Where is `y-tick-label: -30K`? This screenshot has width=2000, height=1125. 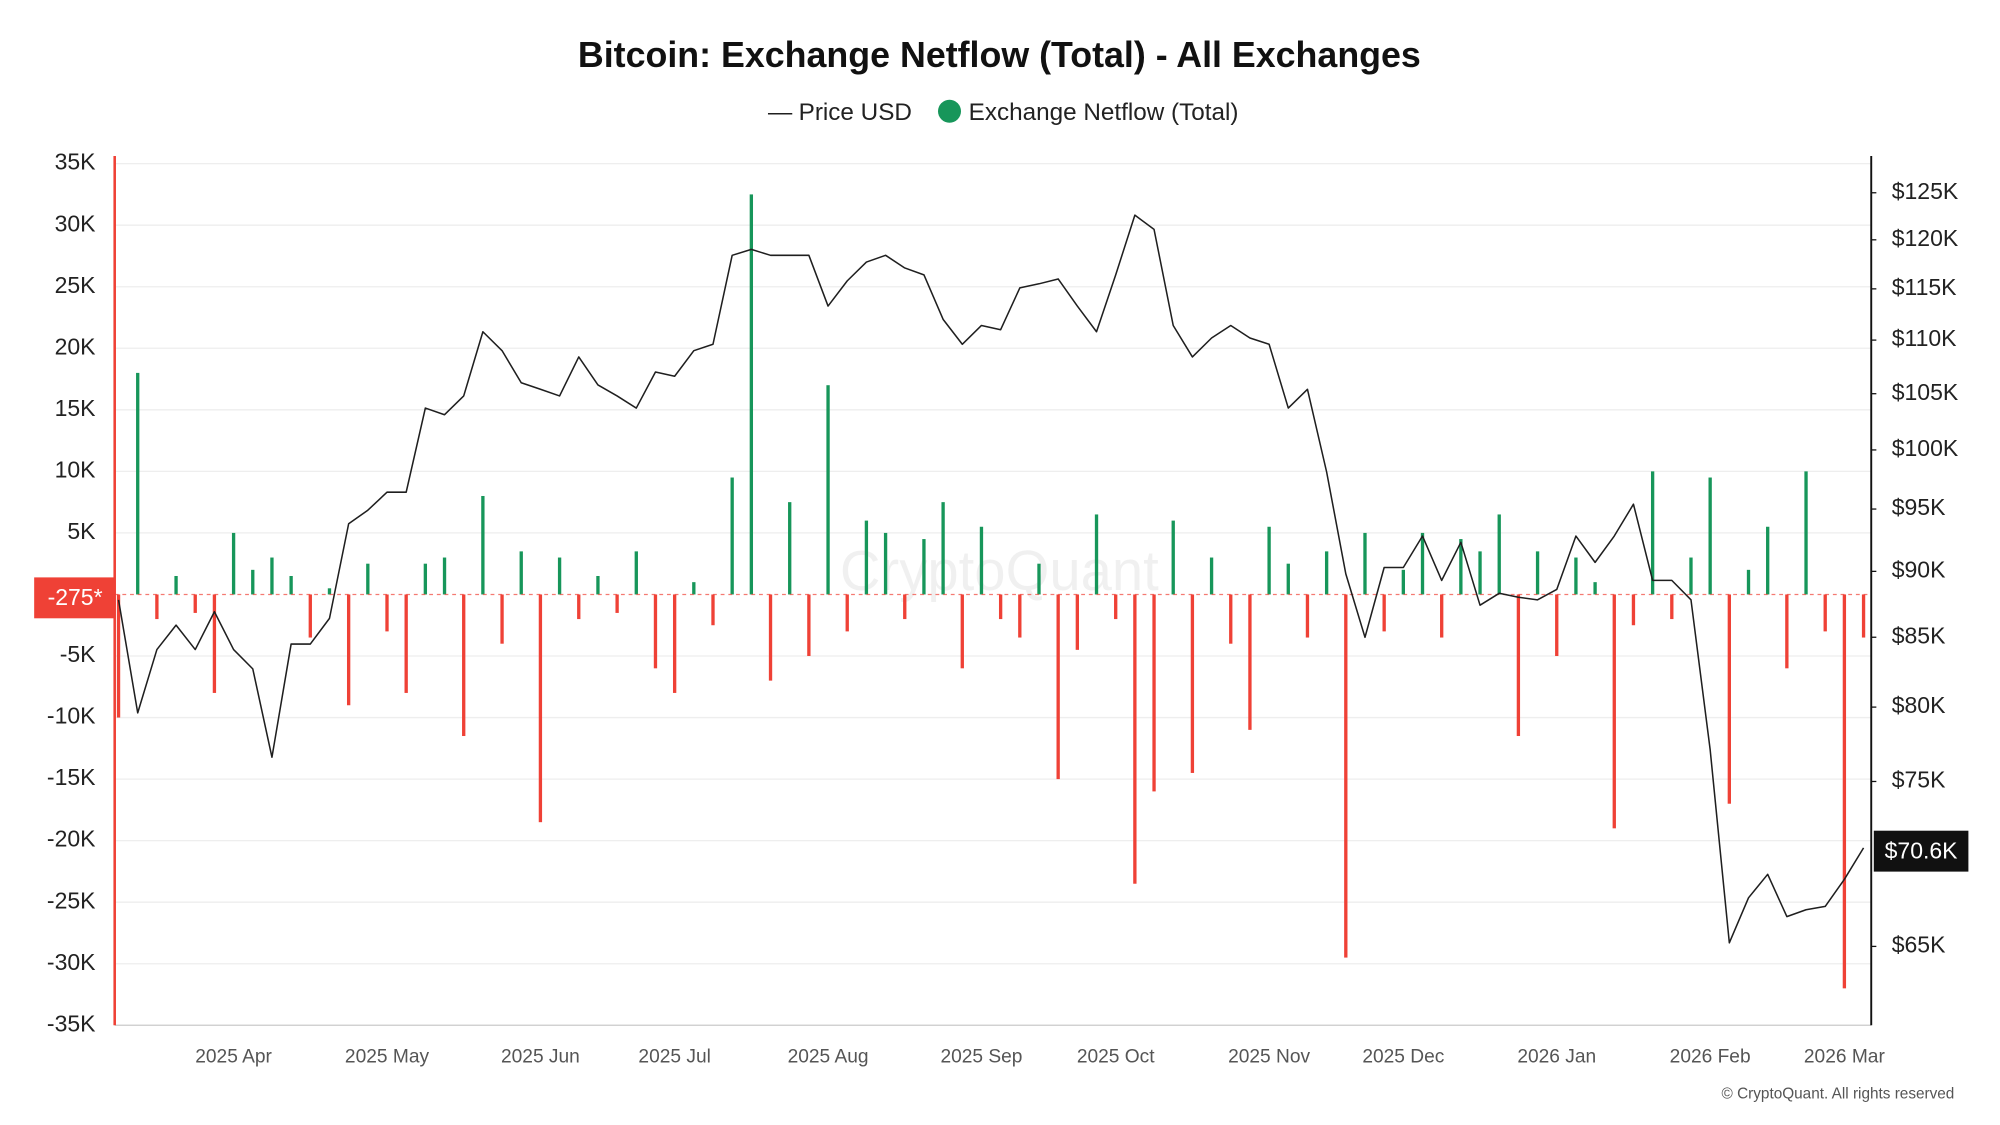 y-tick-label: -30K is located at coordinates (71, 962).